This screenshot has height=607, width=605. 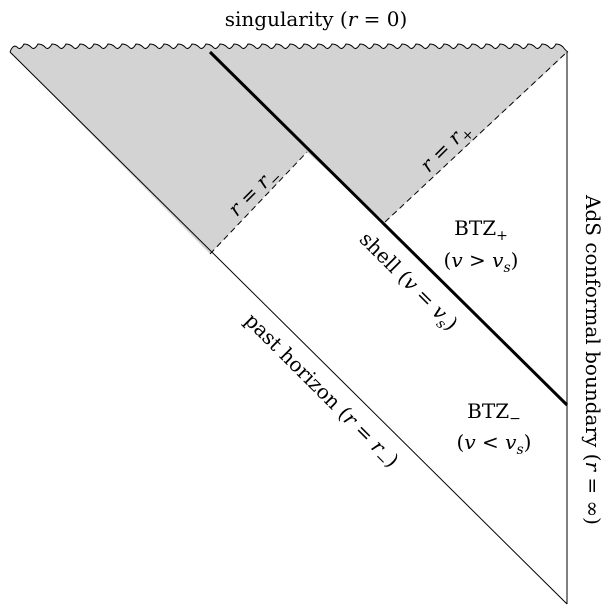 I want to click on inner-horizon-dashed, so click(x=258, y=203).